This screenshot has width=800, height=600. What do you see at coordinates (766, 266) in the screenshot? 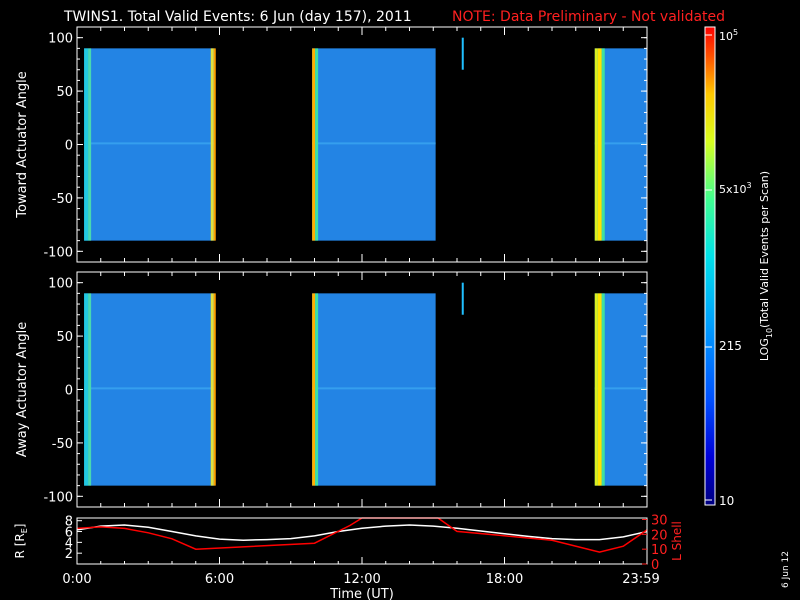
I see `colorbar-label: LOG10(Total Valid Events per Scan)` at bounding box center [766, 266].